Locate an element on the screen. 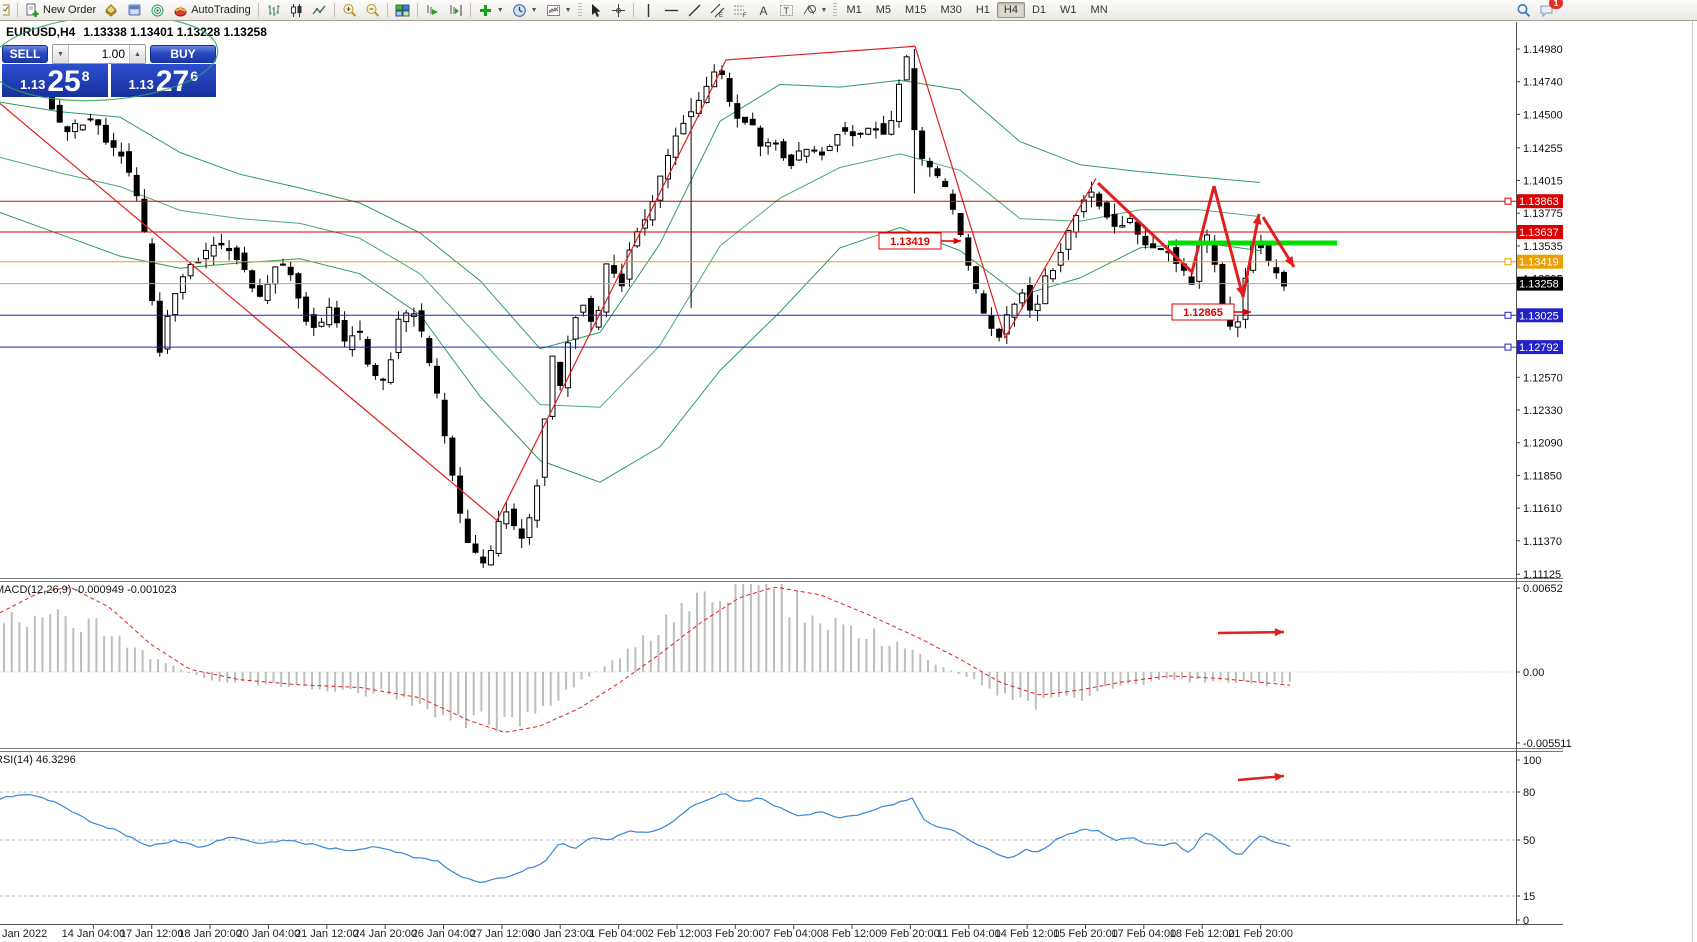 The height and width of the screenshot is (942, 1697). sell-price-pip: 8 is located at coordinates (85, 76).